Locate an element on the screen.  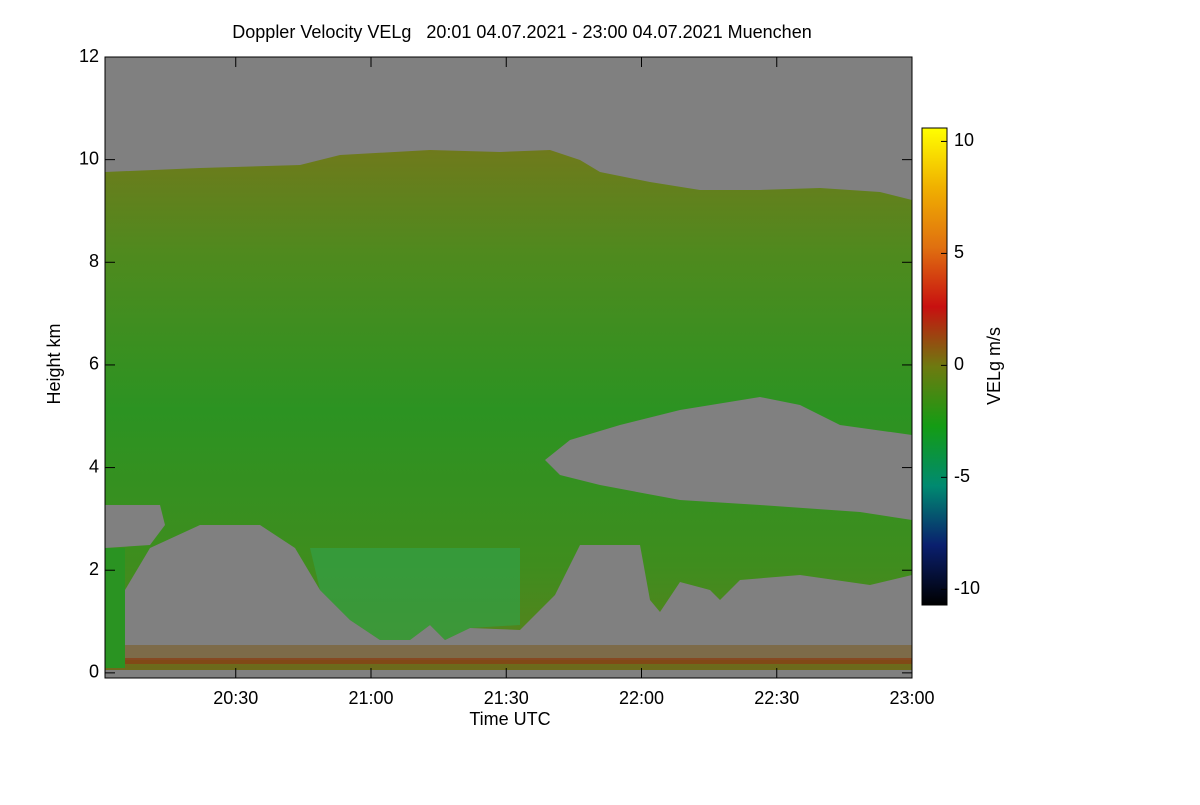
colorbar-label: VELg m/s is located at coordinates (994, 366).